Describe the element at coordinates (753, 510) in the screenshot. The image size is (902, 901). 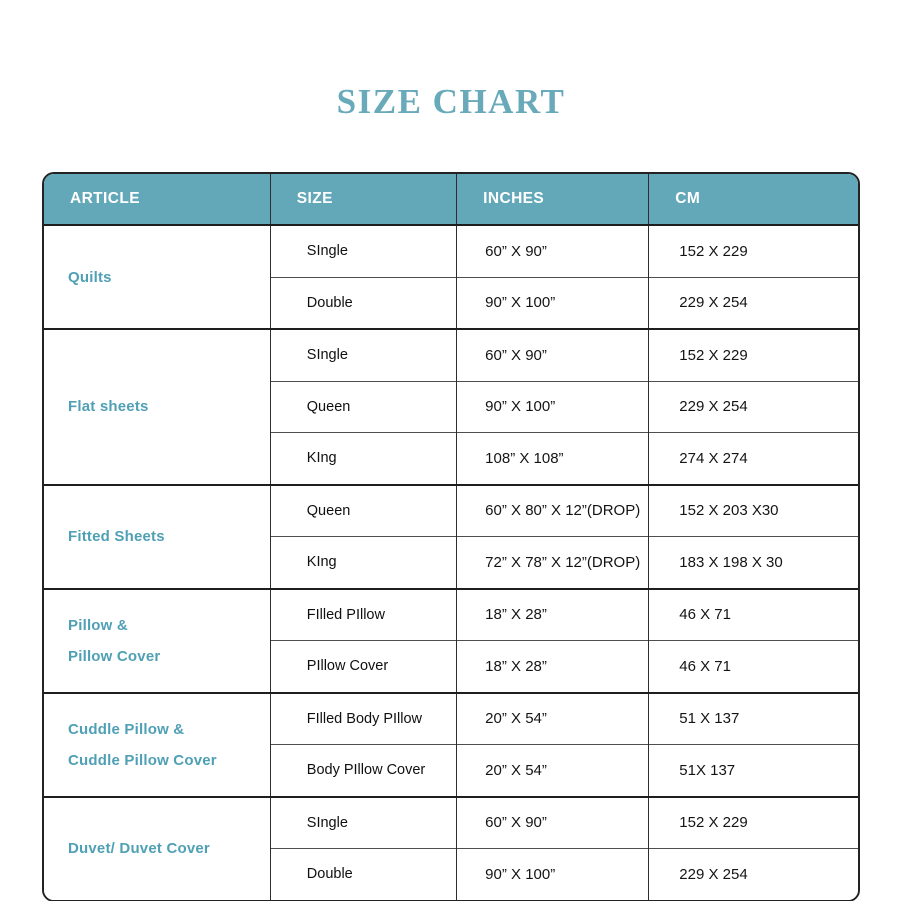
I see `cm-cell: 152 X 203 X30` at that location.